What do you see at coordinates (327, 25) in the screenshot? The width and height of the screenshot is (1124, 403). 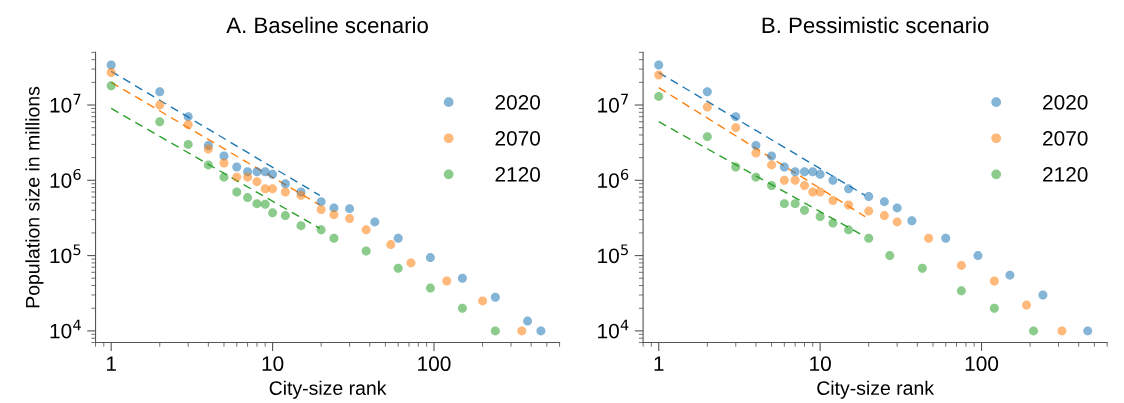 I see `chart-title: A. Baseline scenario` at bounding box center [327, 25].